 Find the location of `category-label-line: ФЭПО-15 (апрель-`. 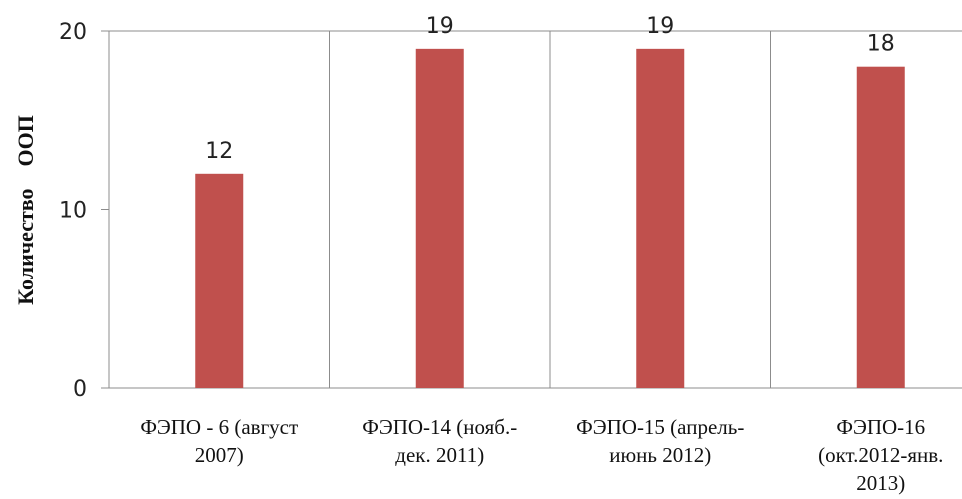

category-label-line: ФЭПО-15 (апрель- is located at coordinates (660, 427).